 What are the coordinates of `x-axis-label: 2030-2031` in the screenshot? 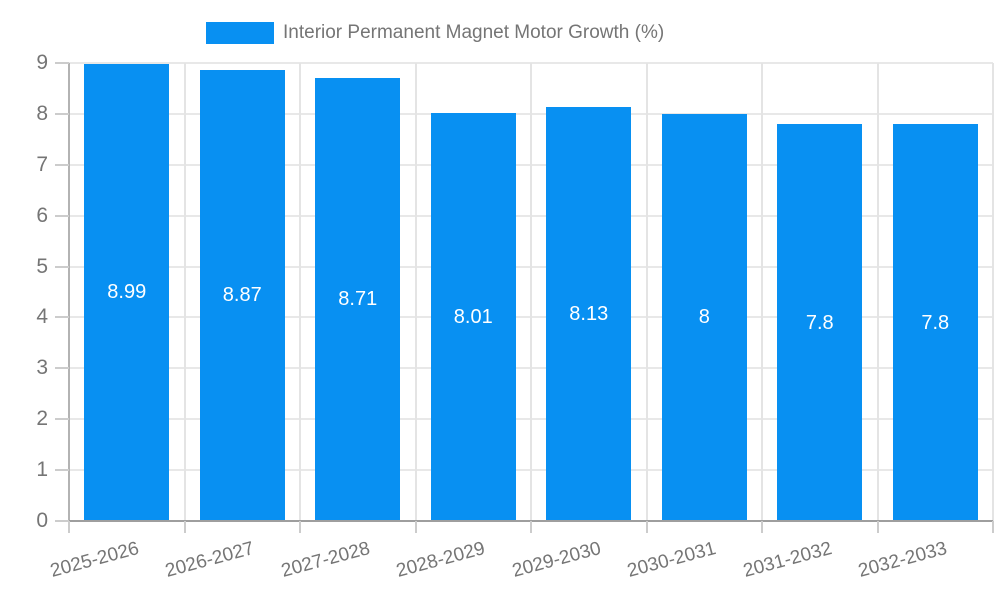 It's located at (672, 560).